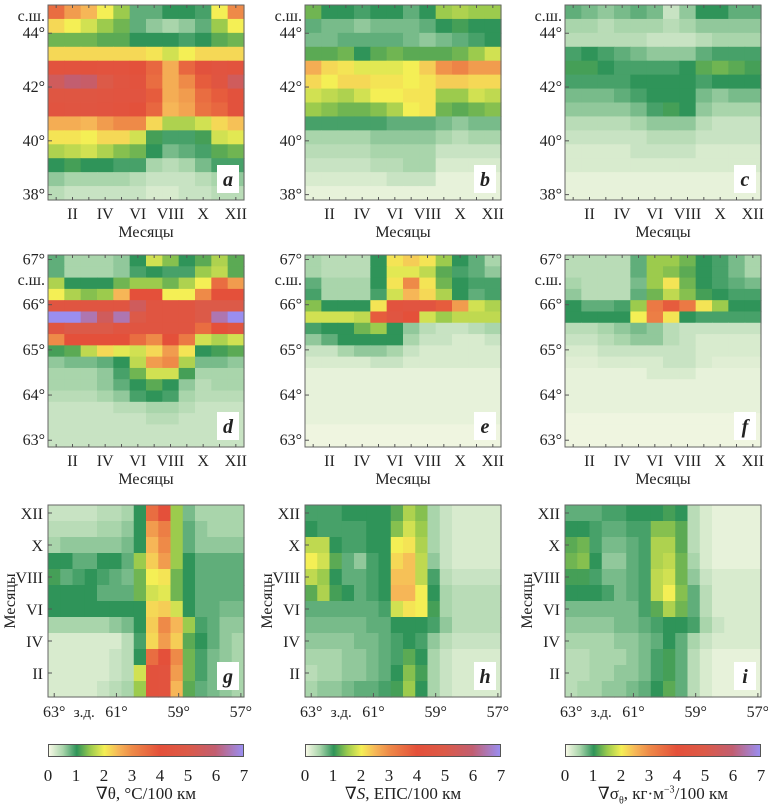  What do you see at coordinates (188, 775) in the screenshot?
I see `colorbar-tick-label: 5` at bounding box center [188, 775].